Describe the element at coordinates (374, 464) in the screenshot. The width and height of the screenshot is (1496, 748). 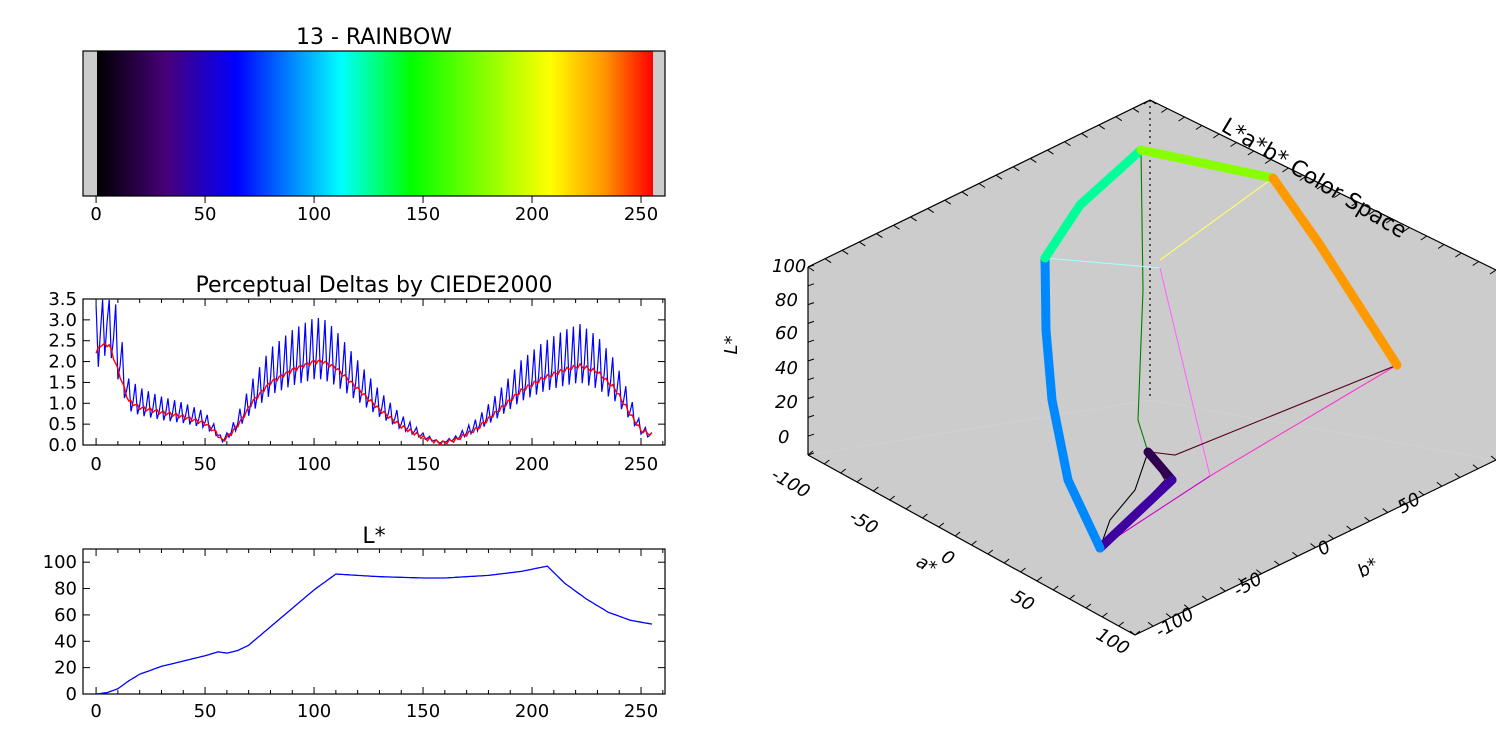
I see `deltas-x-tick-labels: 0 50 100 150 200 250` at that location.